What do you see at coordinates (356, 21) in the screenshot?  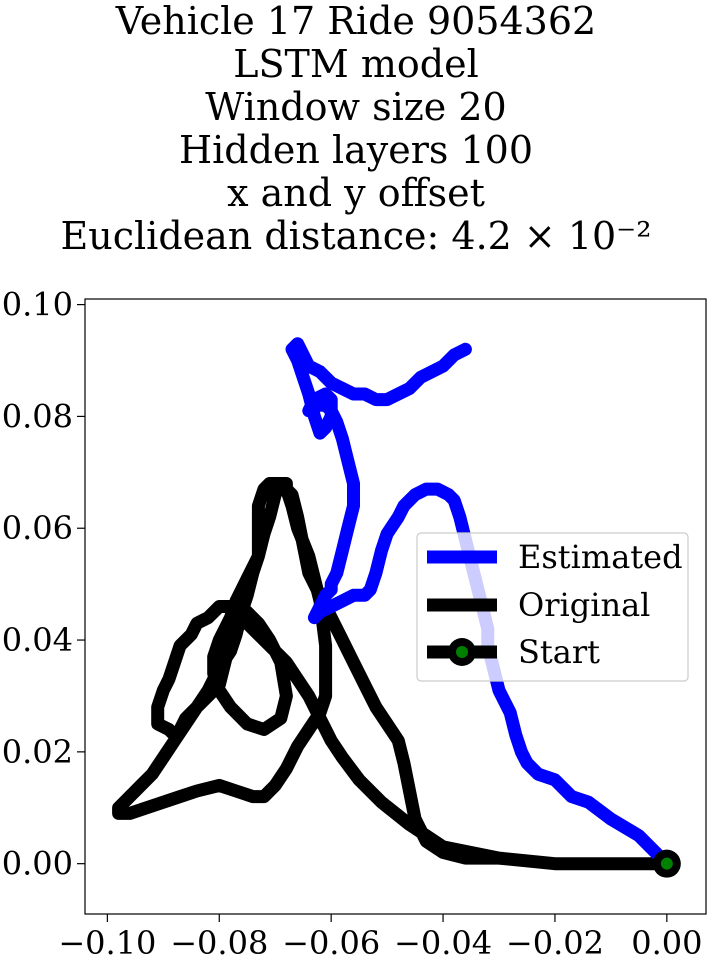 I see `title-line-vehicle: Vehicle 17 Ride 9054362` at bounding box center [356, 21].